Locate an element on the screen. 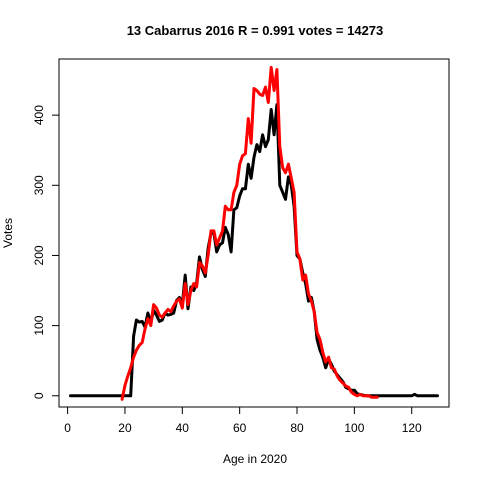 The height and width of the screenshot is (485, 480). y-axis: 0 100 200 300 400 is located at coordinates (46, 252).